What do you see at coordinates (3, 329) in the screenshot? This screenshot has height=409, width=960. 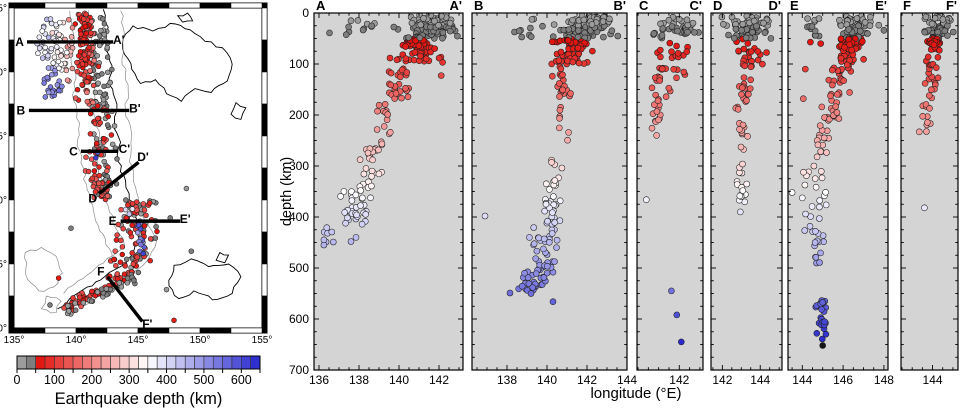 I see `map-lat-label: 10°` at bounding box center [3, 329].